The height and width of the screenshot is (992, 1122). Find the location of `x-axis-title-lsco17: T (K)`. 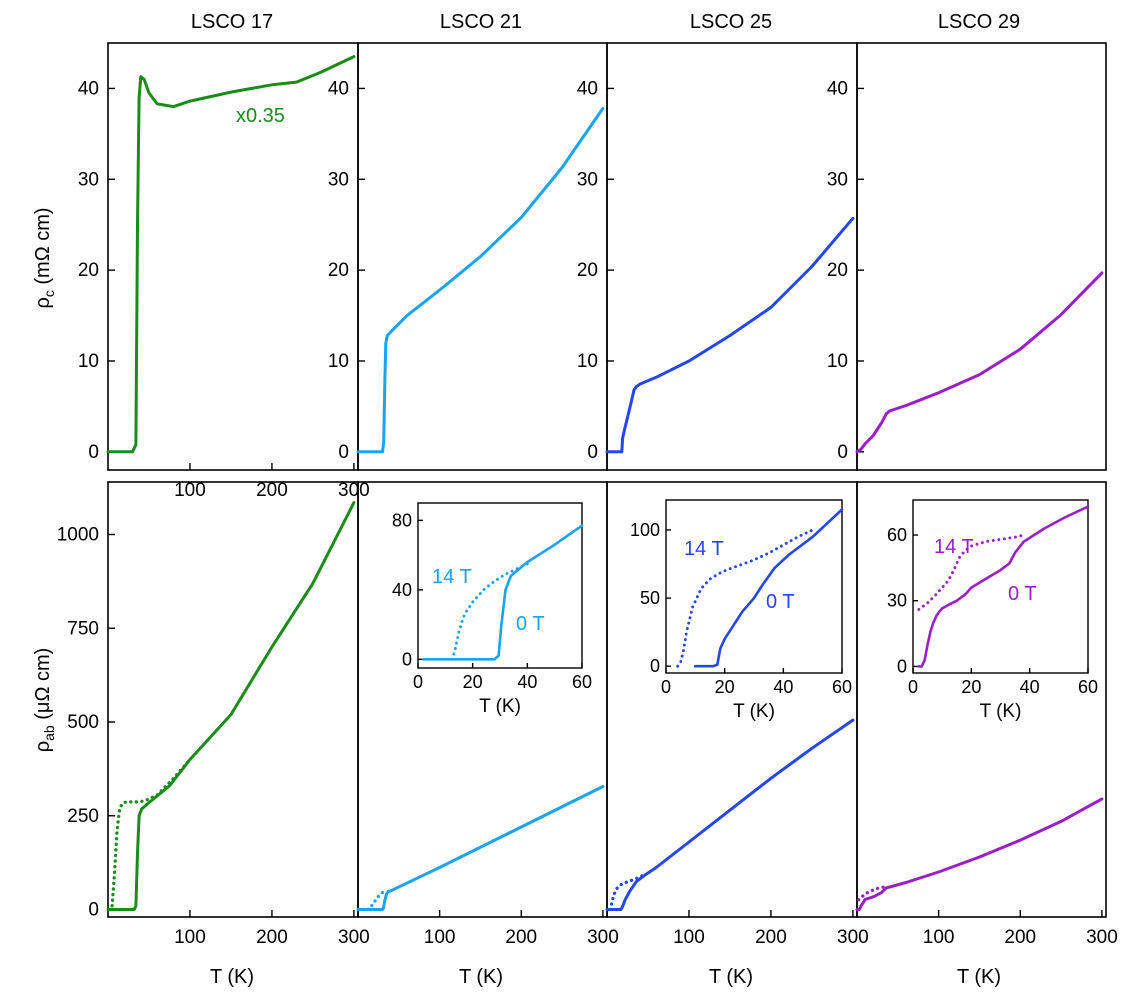

x-axis-title-lsco17: T (K) is located at coordinates (232, 977).